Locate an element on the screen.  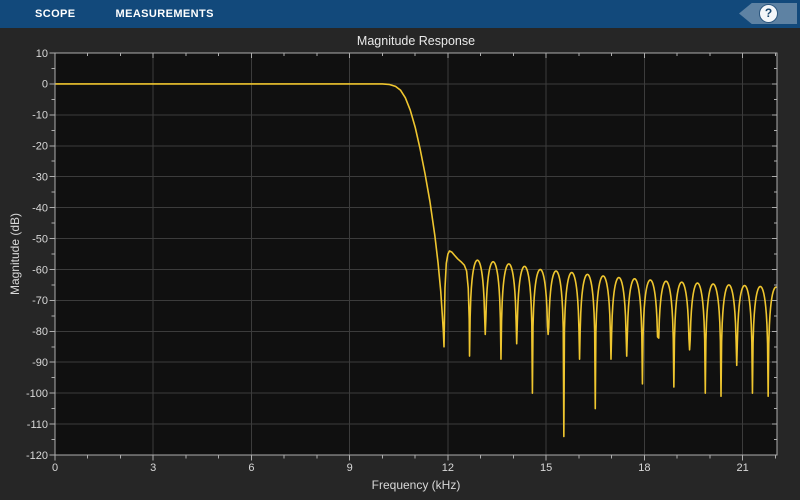
y-tick-label: -30 is located at coordinates (40, 177).